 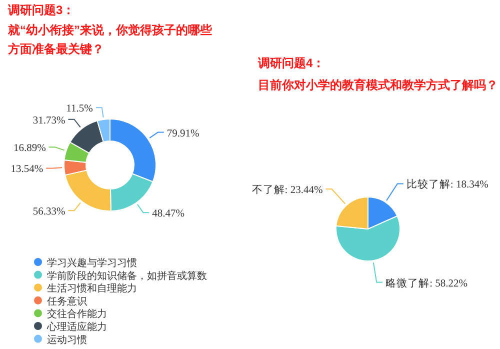 What do you see at coordinates (77, 314) in the screenshot?
I see `legend-label: 交往合作能力` at bounding box center [77, 314].